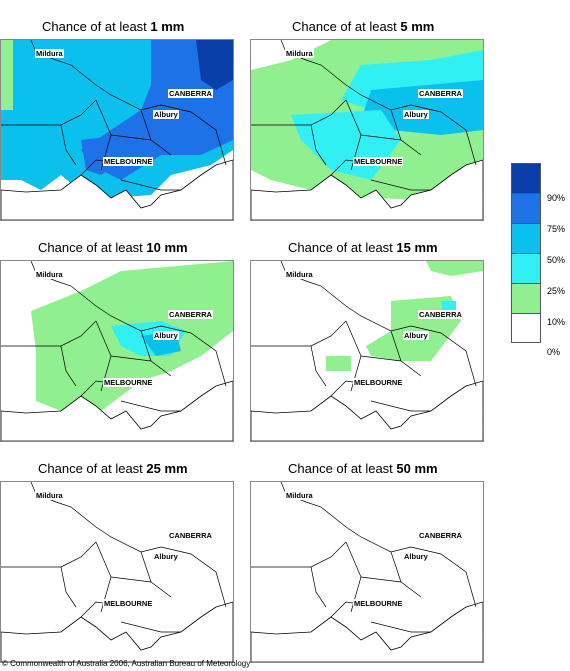 This screenshot has width=570, height=671. I want to click on map-panel-50mm: Mildura CANBERRA Albury MELBOURNE, so click(367, 572).